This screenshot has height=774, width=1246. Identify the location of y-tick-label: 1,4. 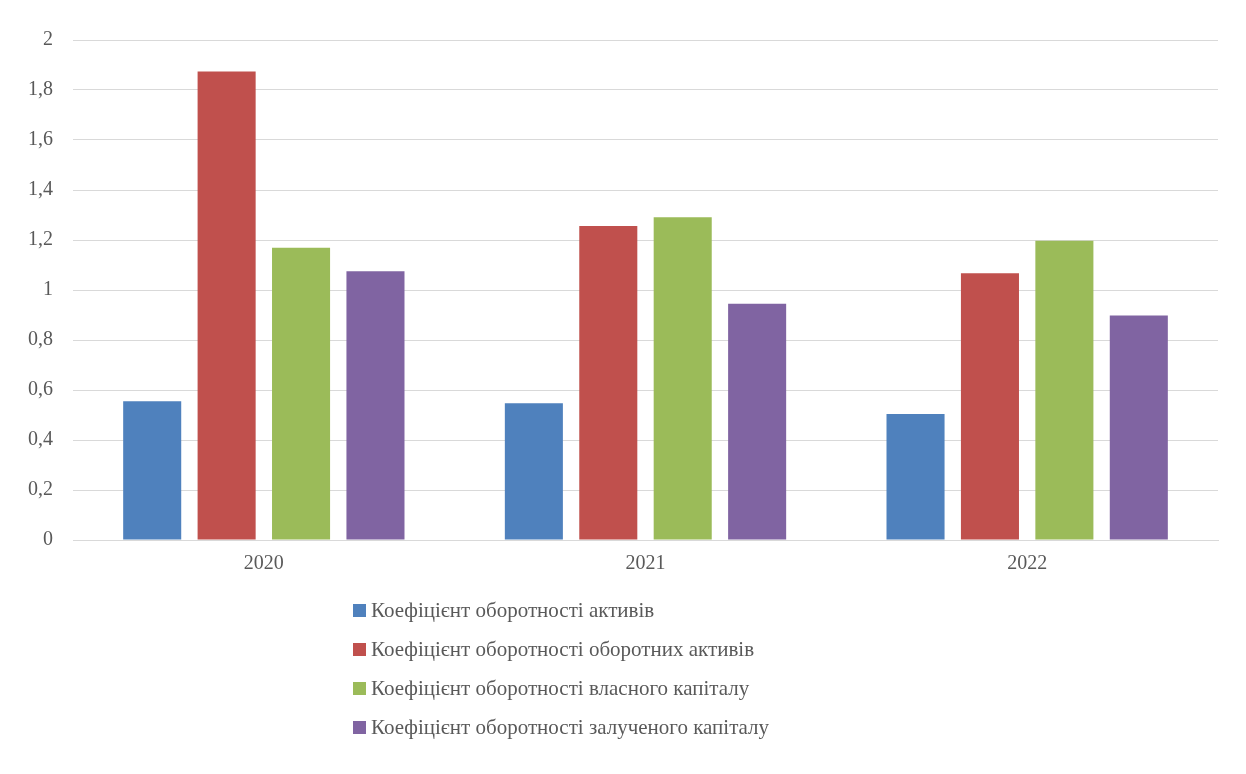
(40, 188).